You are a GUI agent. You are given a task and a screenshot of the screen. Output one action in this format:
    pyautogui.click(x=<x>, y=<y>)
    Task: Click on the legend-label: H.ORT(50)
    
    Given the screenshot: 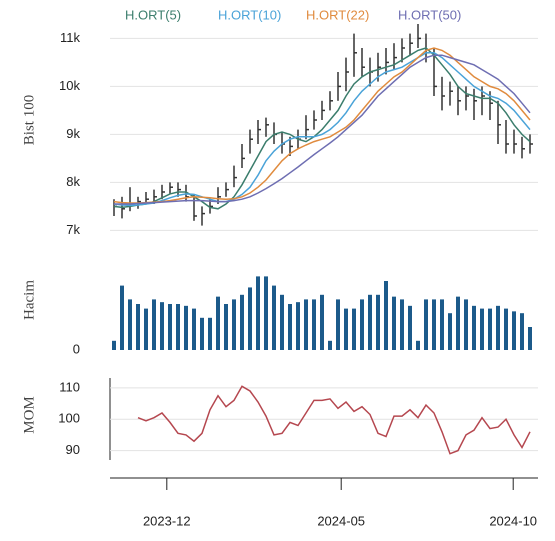 What is the action you would take?
    pyautogui.click(x=429, y=14)
    